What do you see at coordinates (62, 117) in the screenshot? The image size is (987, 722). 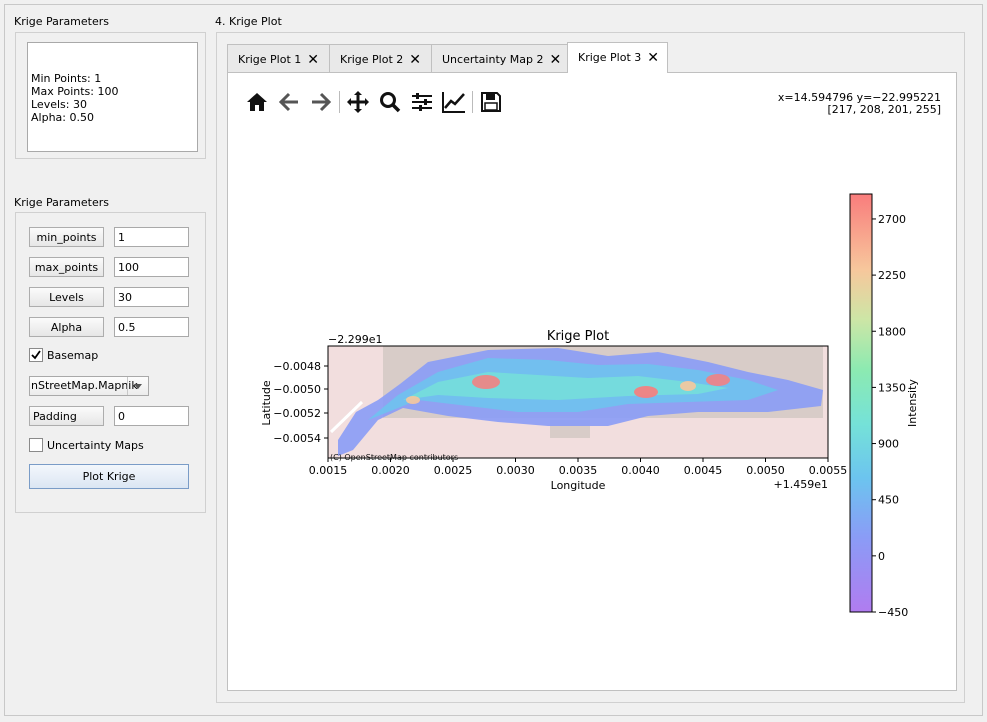 I see `summary-alpha: Alpha: 0.50` at bounding box center [62, 117].